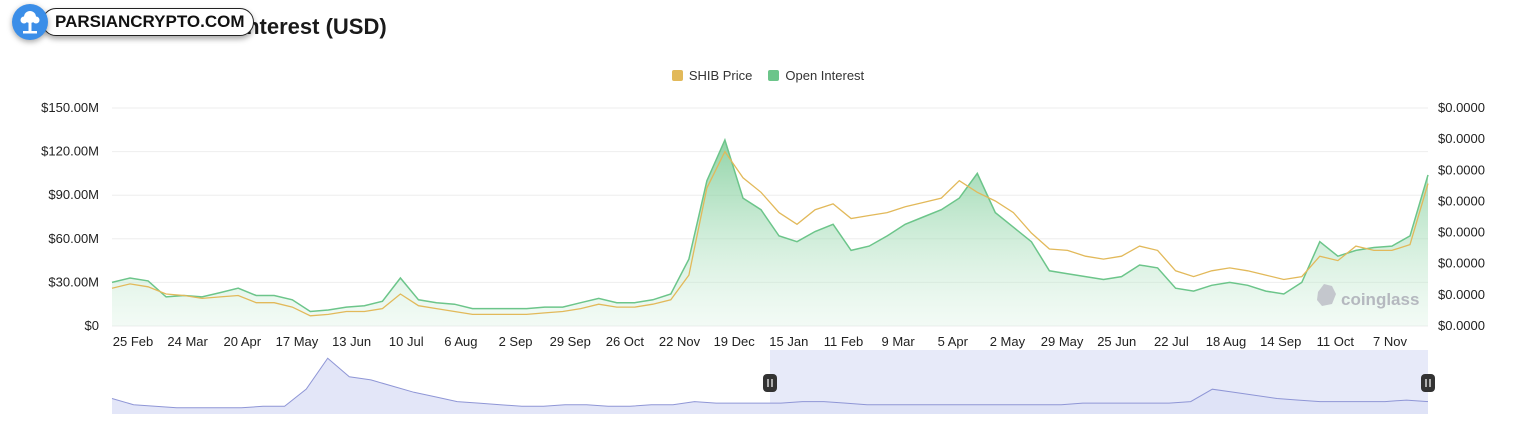 Image resolution: width=1536 pixels, height=426 pixels. I want to click on x-tick-label: 15 Jan, so click(788, 341).